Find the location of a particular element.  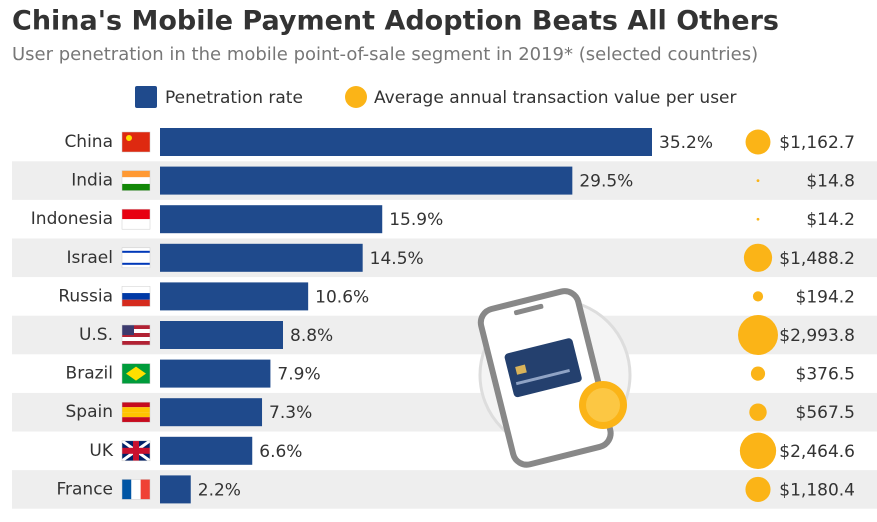

category-label: Spain is located at coordinates (90, 412).